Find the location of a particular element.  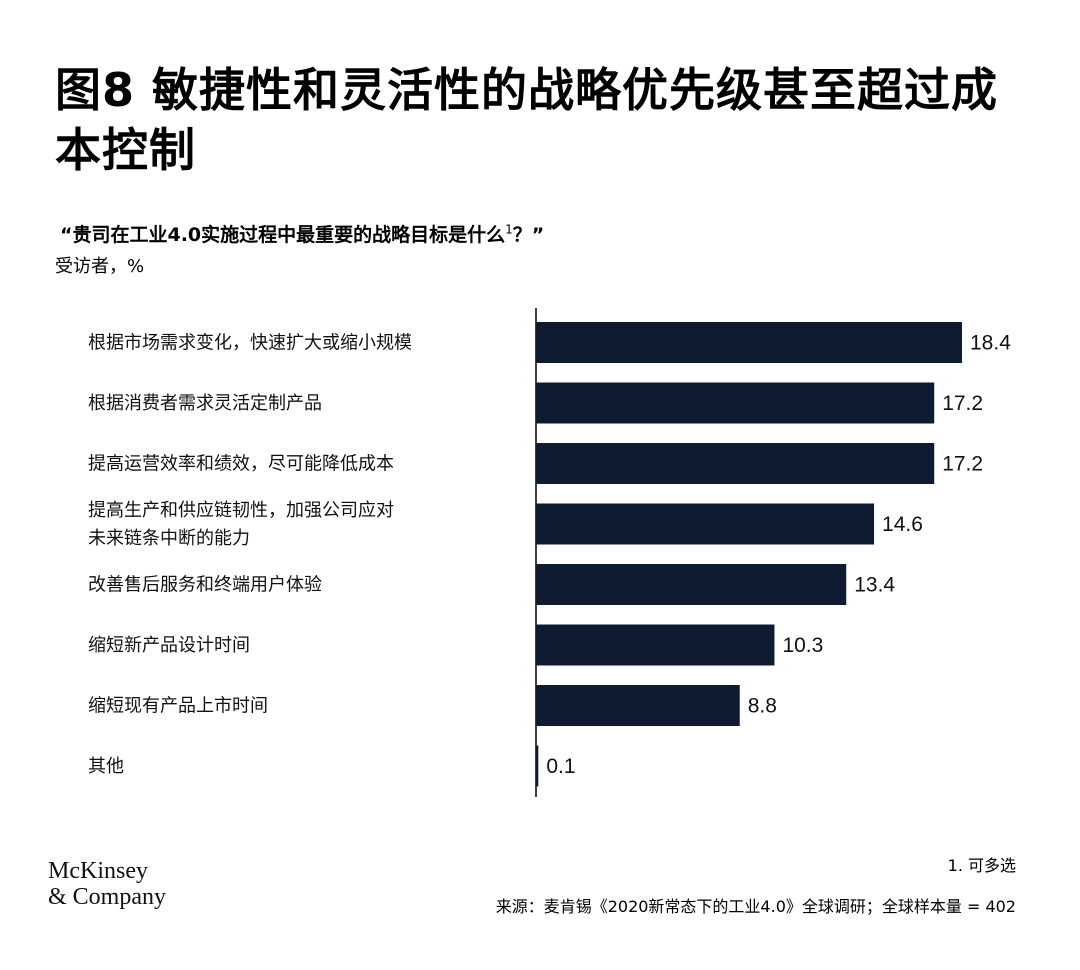

value-label: 18.4 is located at coordinates (990, 343).